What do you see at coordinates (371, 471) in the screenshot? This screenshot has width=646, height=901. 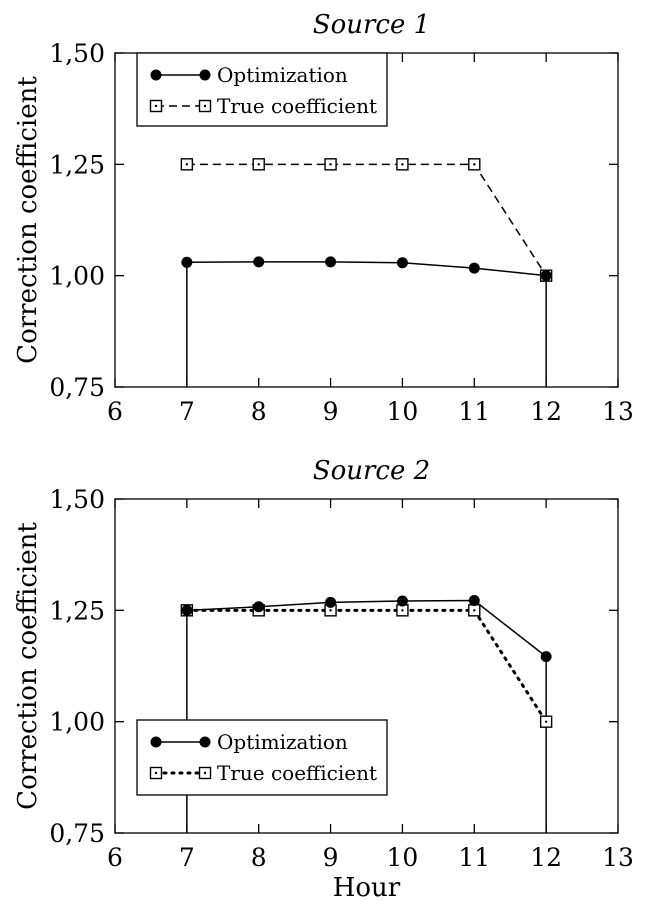 I see `chart-title: Source 2` at bounding box center [371, 471].